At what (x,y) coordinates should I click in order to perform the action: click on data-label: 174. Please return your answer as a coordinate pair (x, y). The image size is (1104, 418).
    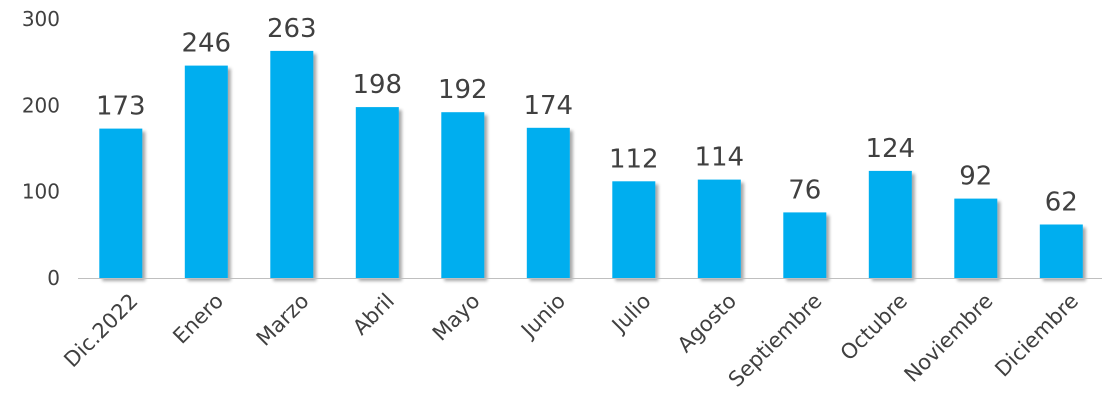
    Looking at the image, I should click on (548, 106).